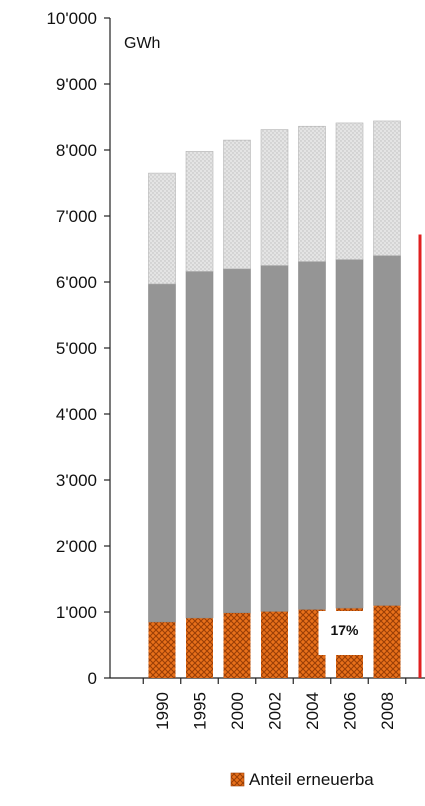 This screenshot has width=425, height=806. What do you see at coordinates (71, 18) in the screenshot?
I see `y-tick-label: 10'000` at bounding box center [71, 18].